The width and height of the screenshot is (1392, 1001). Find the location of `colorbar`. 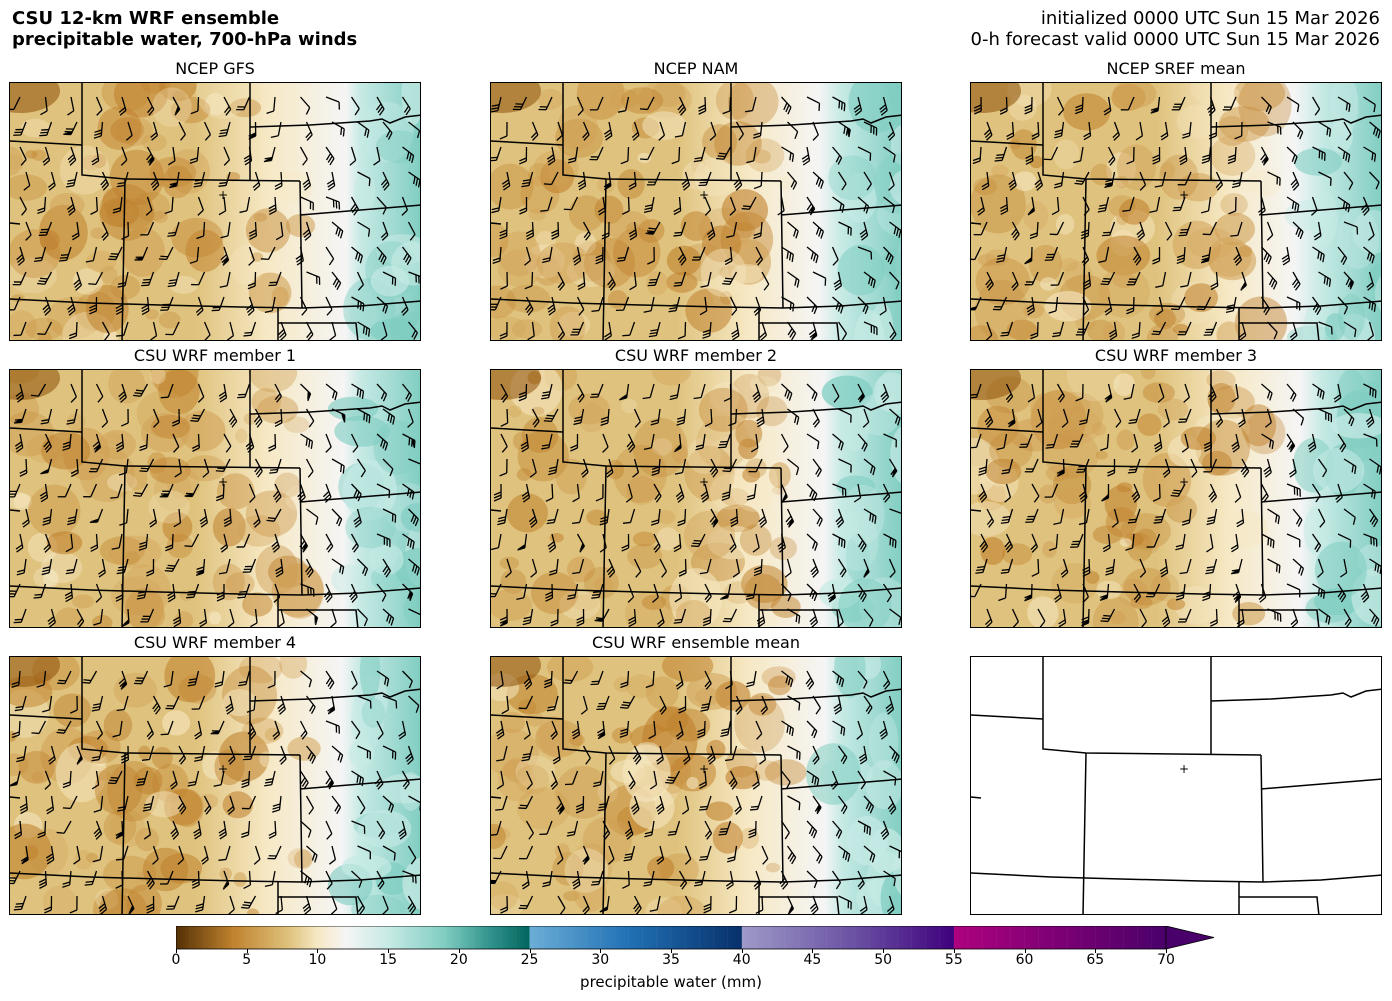

colorbar is located at coordinates (695, 938).